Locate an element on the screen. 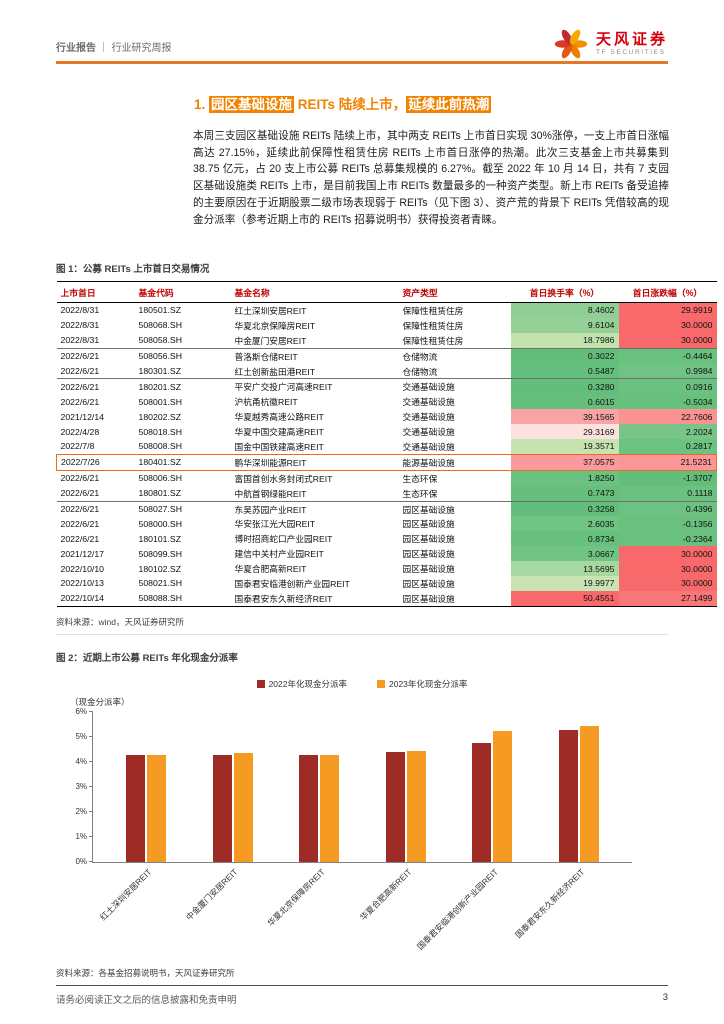 This screenshot has width=724, height=1024. brand: 天风证券 TF SECURITIES is located at coordinates (610, 44).